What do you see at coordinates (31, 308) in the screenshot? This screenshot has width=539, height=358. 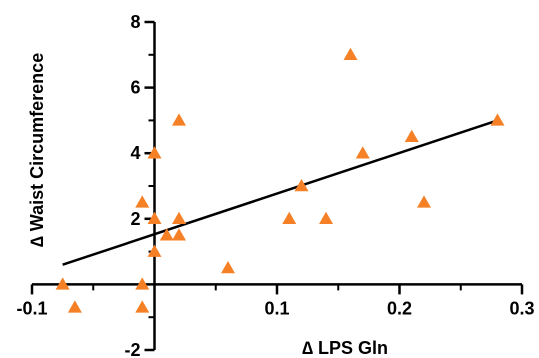 I see `x-tick-label: -0.1` at bounding box center [31, 308].